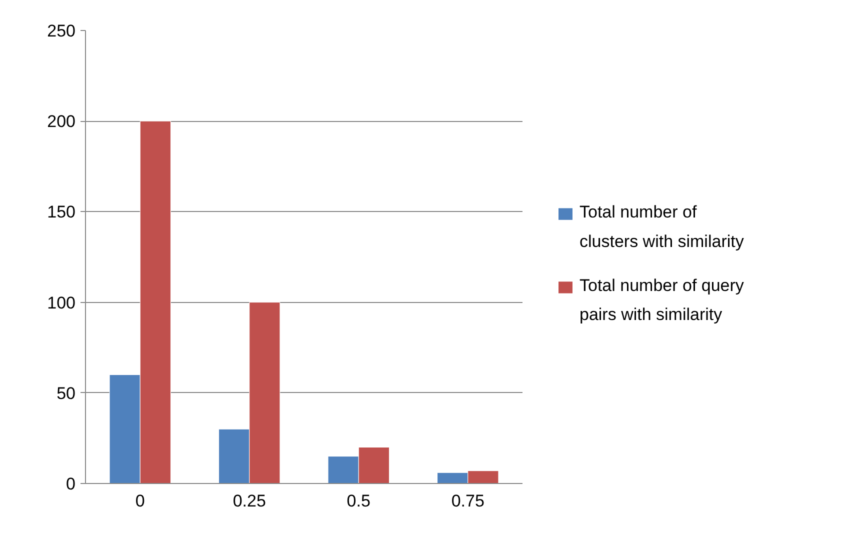 The image size is (847, 545). What do you see at coordinates (662, 226) in the screenshot?
I see `legend-label: Total number of clusters with similarity` at bounding box center [662, 226].